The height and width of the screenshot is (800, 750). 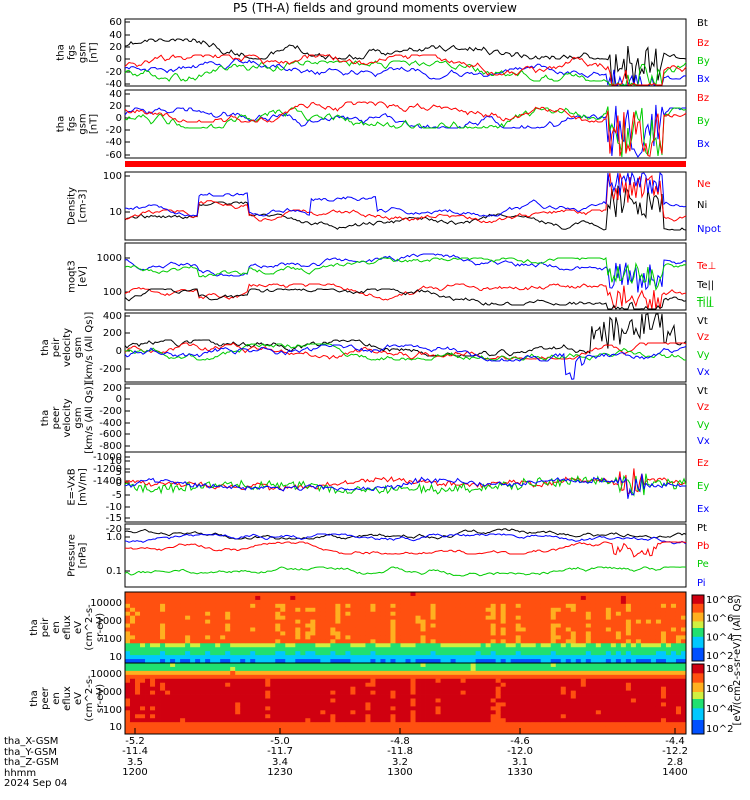 What do you see at coordinates (94, 52) in the screenshot?
I see `ylabel-line: [nT]` at bounding box center [94, 52].